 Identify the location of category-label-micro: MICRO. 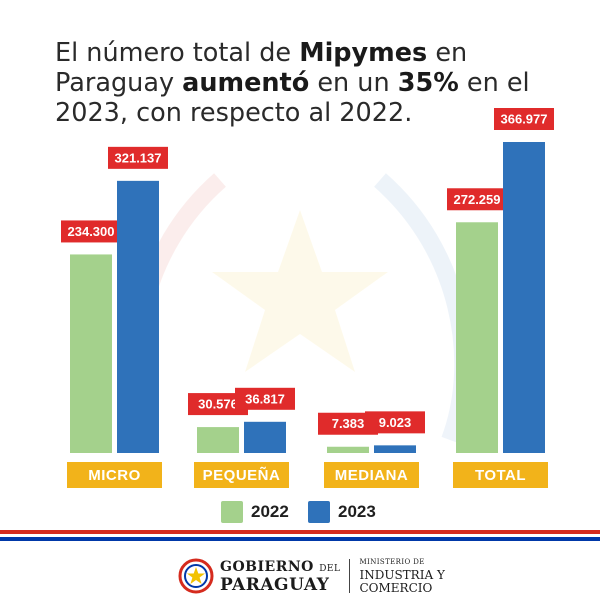
(114, 475).